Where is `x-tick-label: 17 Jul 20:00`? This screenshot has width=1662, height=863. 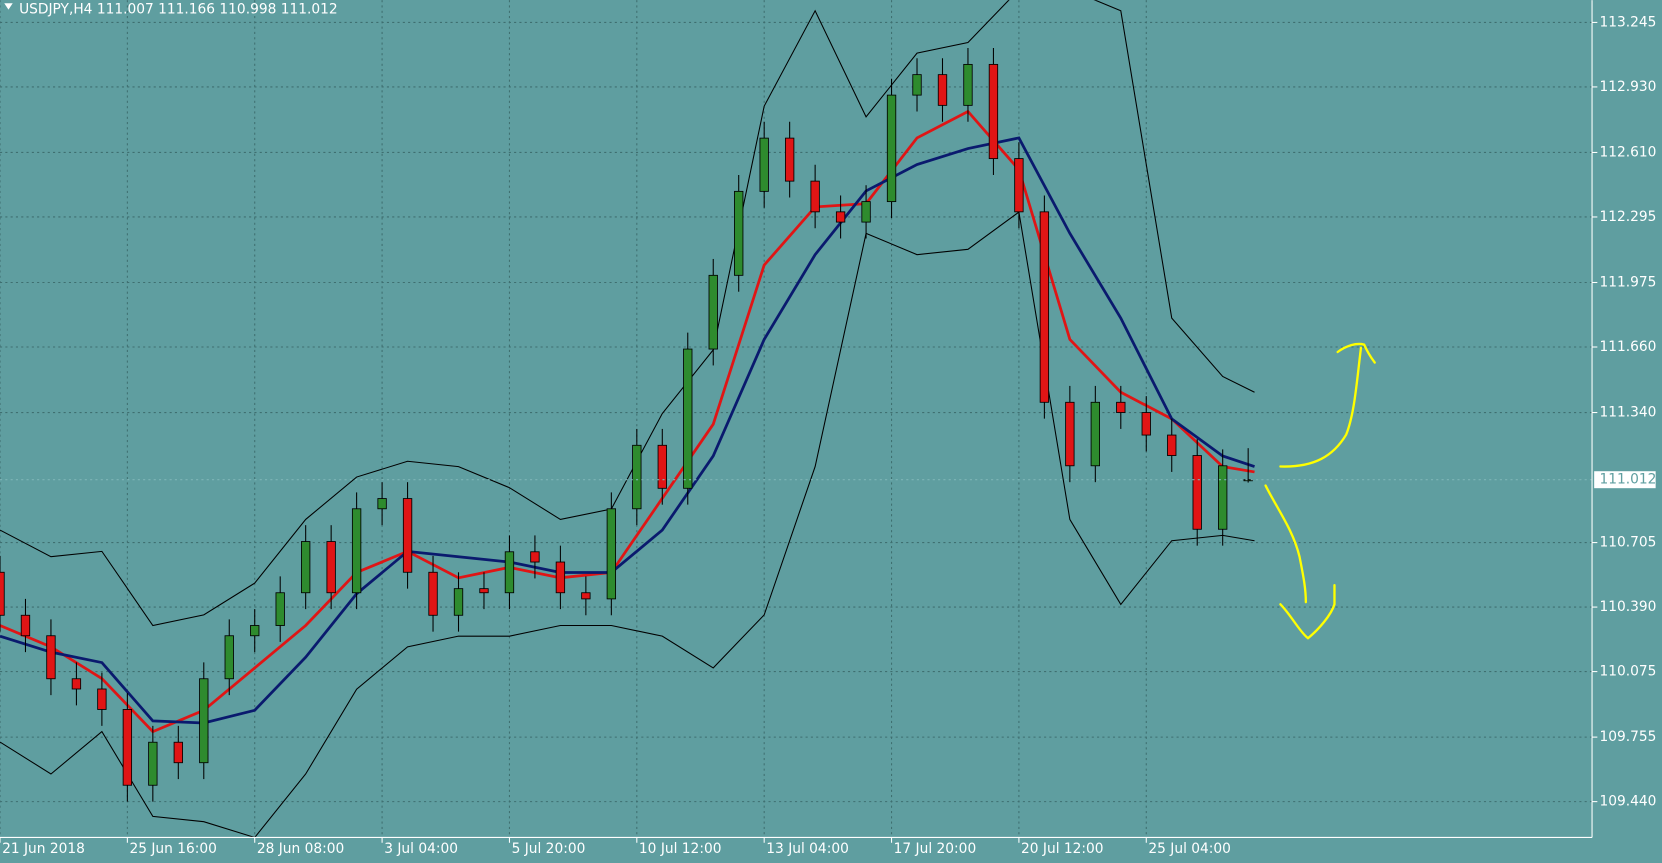 x-tick-label: 17 Jul 20:00 is located at coordinates (935, 849).